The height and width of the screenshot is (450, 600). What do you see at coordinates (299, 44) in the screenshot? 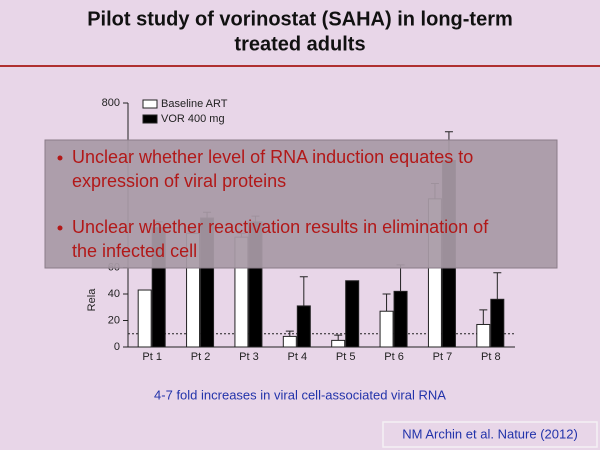
I see `slide-title: treated adults` at bounding box center [299, 44].